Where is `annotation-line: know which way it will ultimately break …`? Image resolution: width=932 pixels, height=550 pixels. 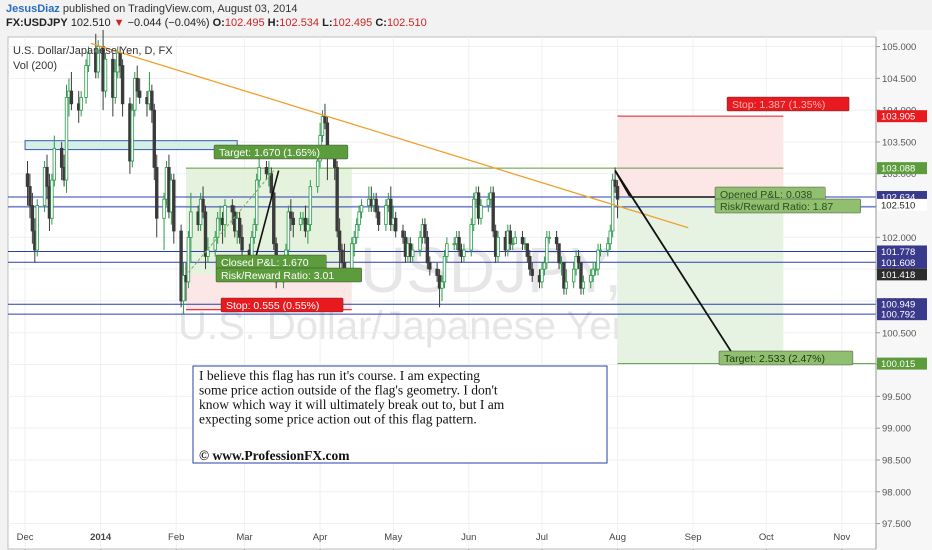 annotation-line: know which way it will ultimately break … is located at coordinates (352, 404).